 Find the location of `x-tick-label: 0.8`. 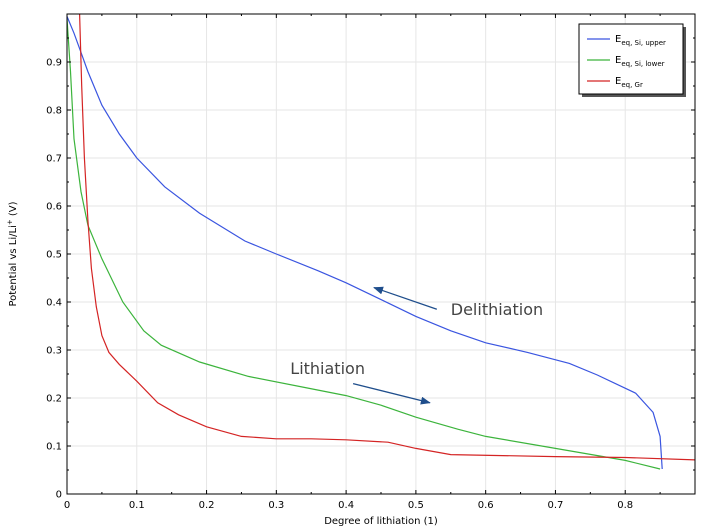

x-tick-label: 0.8 is located at coordinates (625, 505).